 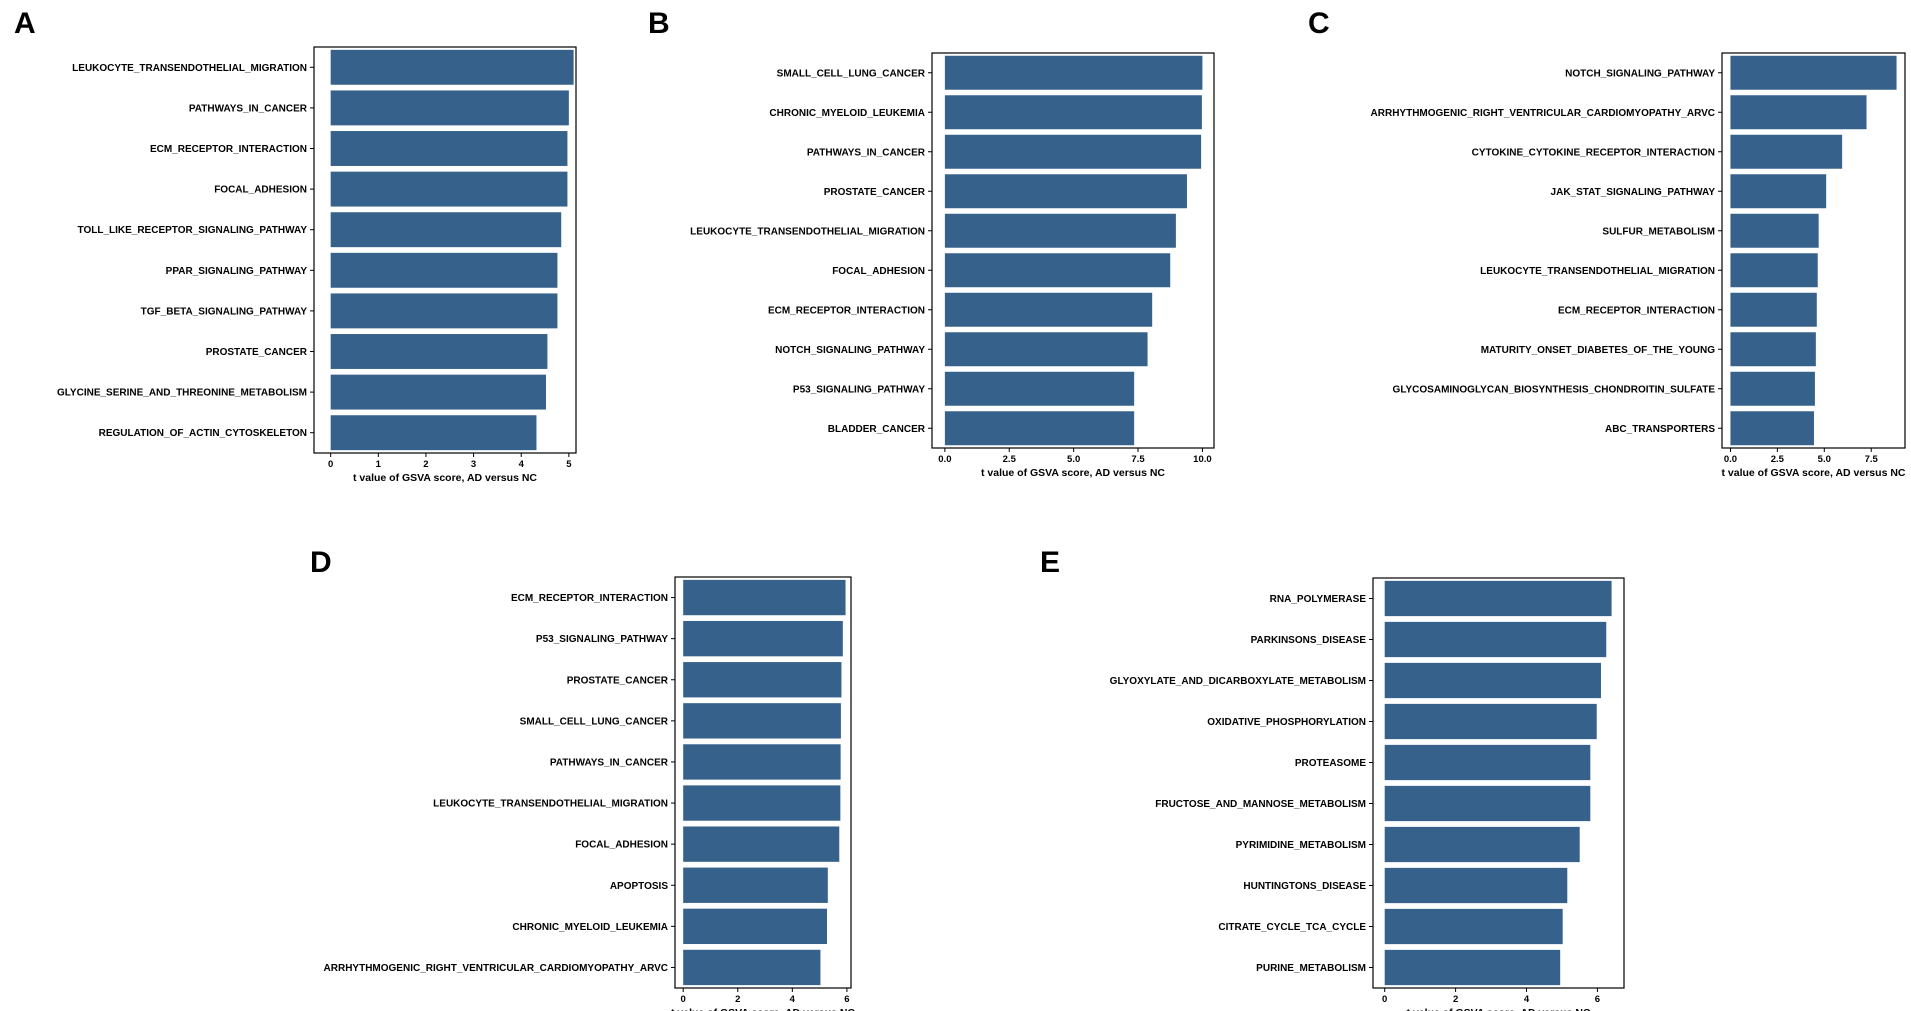 What do you see at coordinates (445, 478) in the screenshot?
I see `x-axis-title-a: t value of GSVA score, AD versus NC` at bounding box center [445, 478].